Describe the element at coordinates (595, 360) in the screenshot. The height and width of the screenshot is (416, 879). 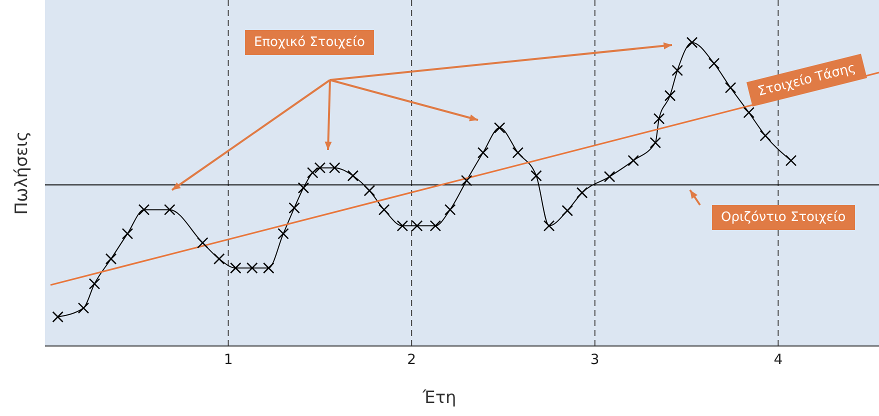
I see `x-tick-label: 3` at that location.